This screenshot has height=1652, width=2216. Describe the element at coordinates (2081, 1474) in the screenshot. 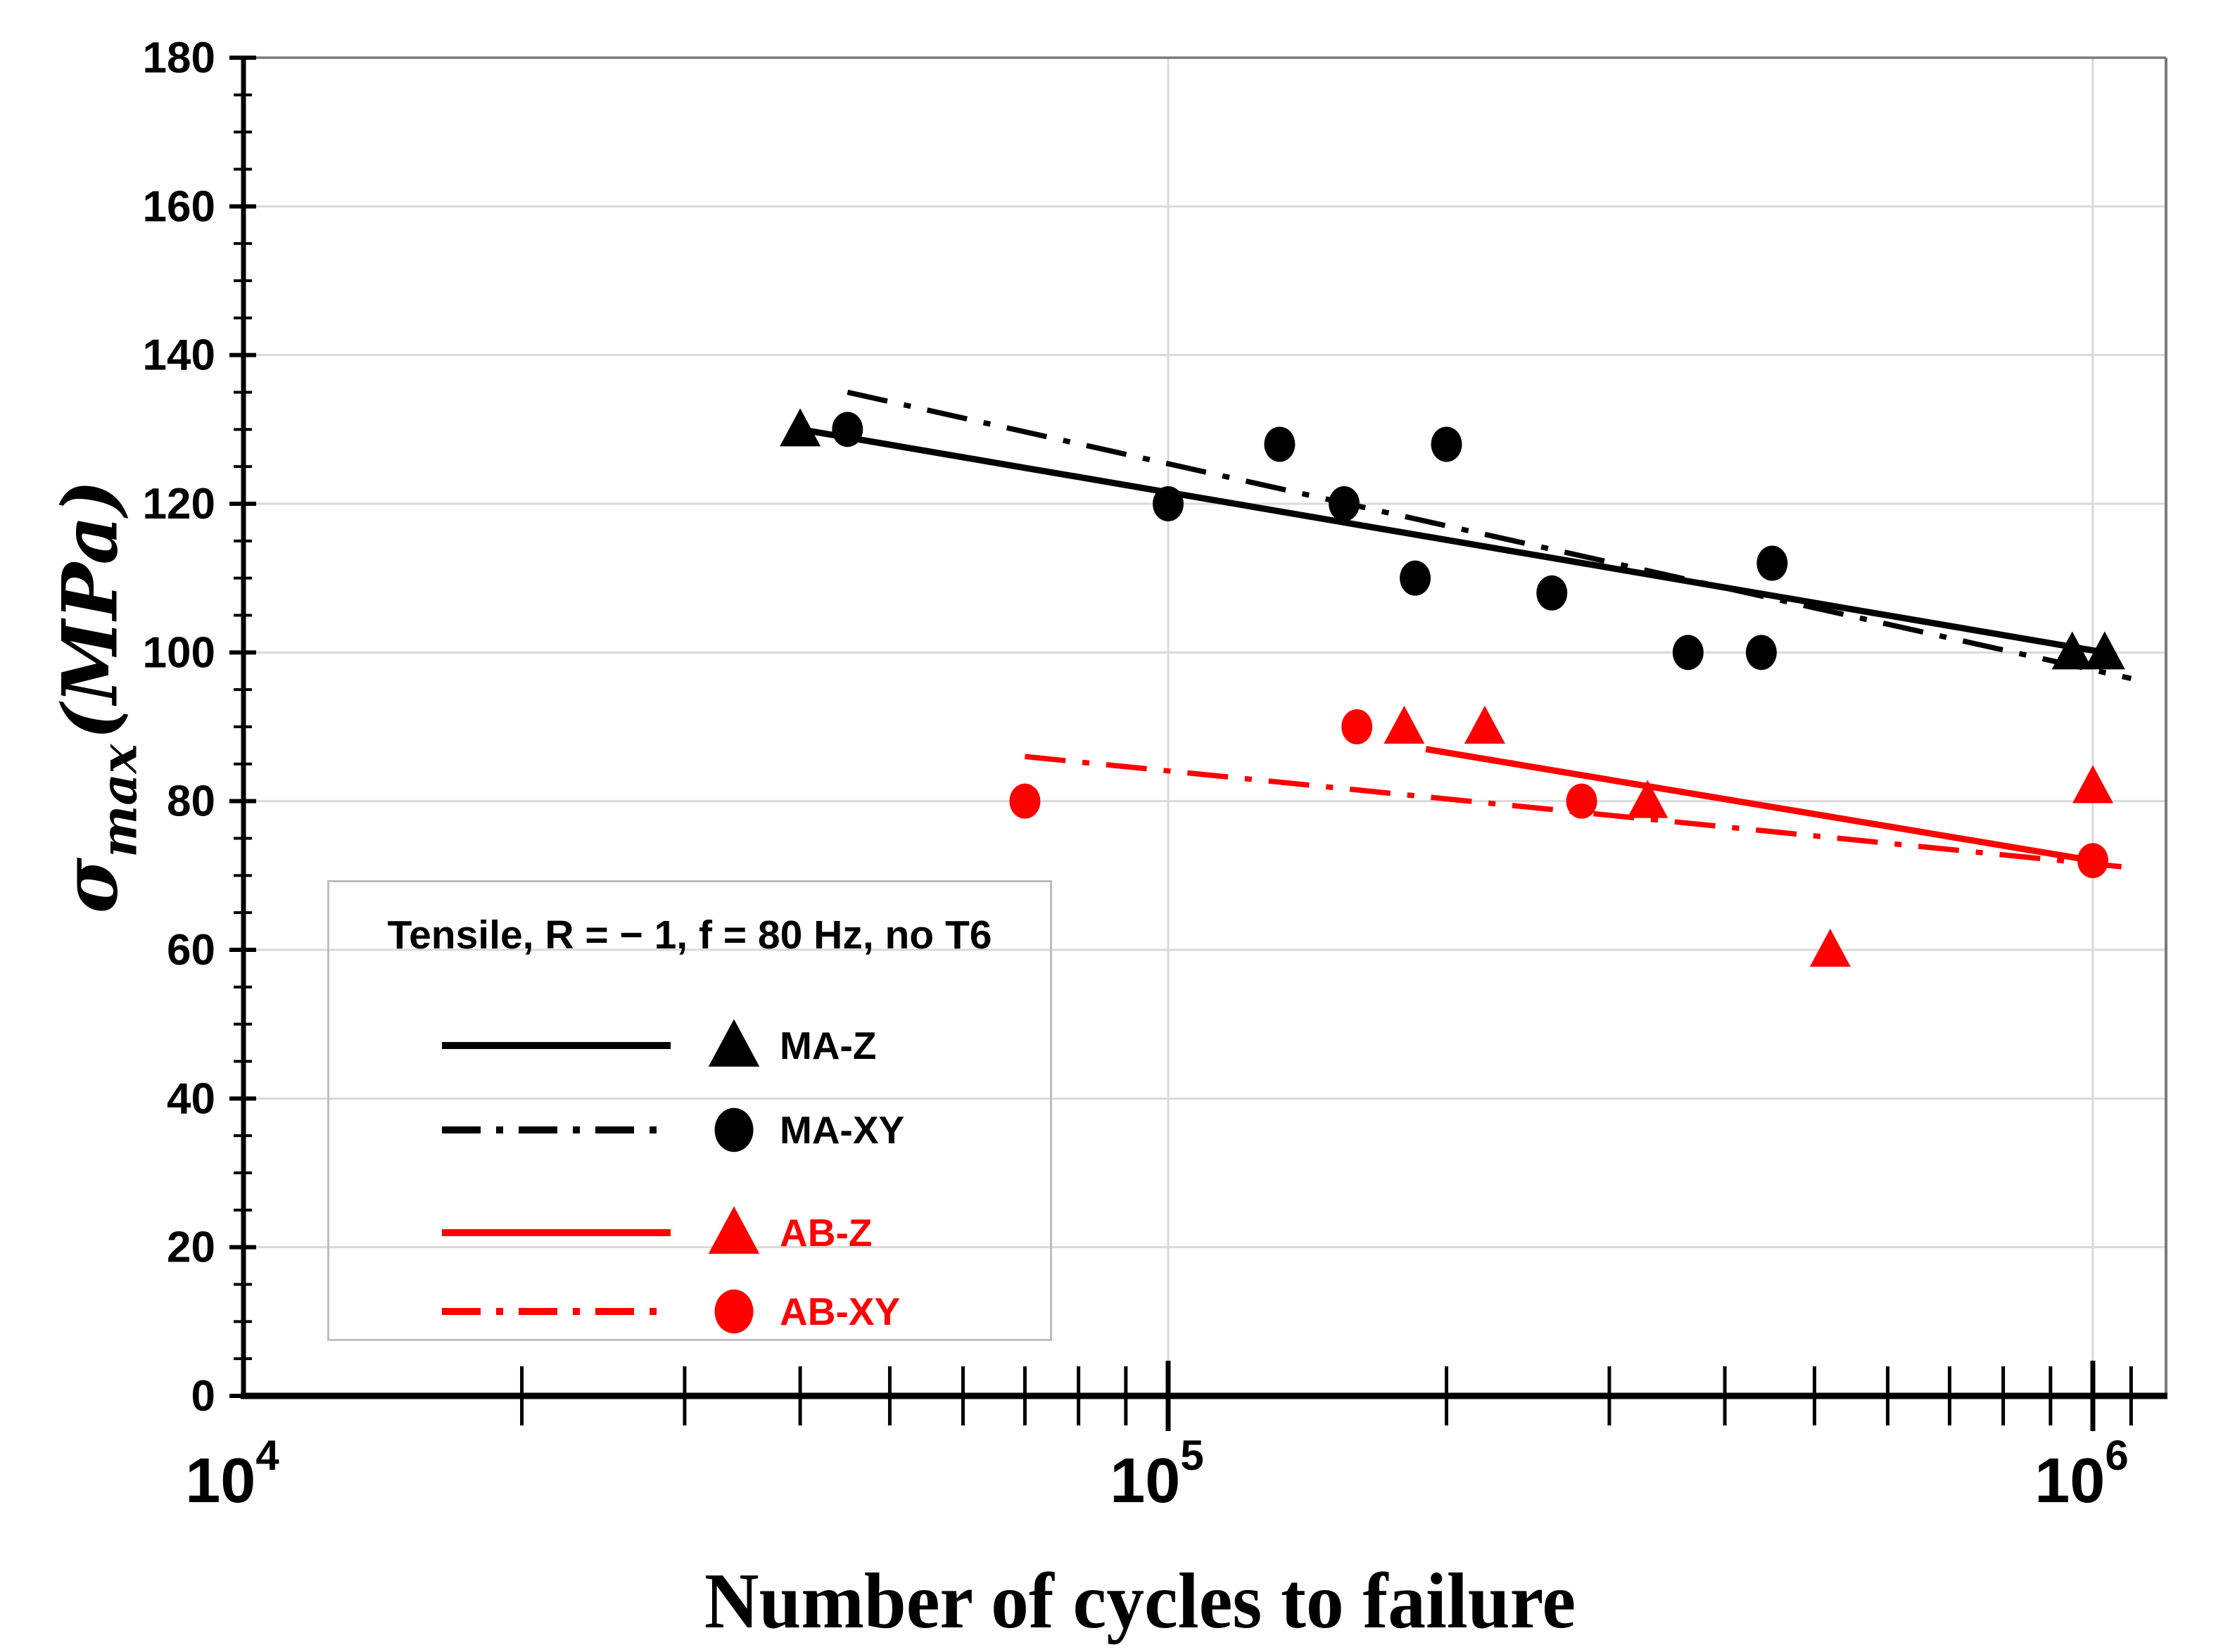

I see `x-tick-label: 10⁶` at that location.